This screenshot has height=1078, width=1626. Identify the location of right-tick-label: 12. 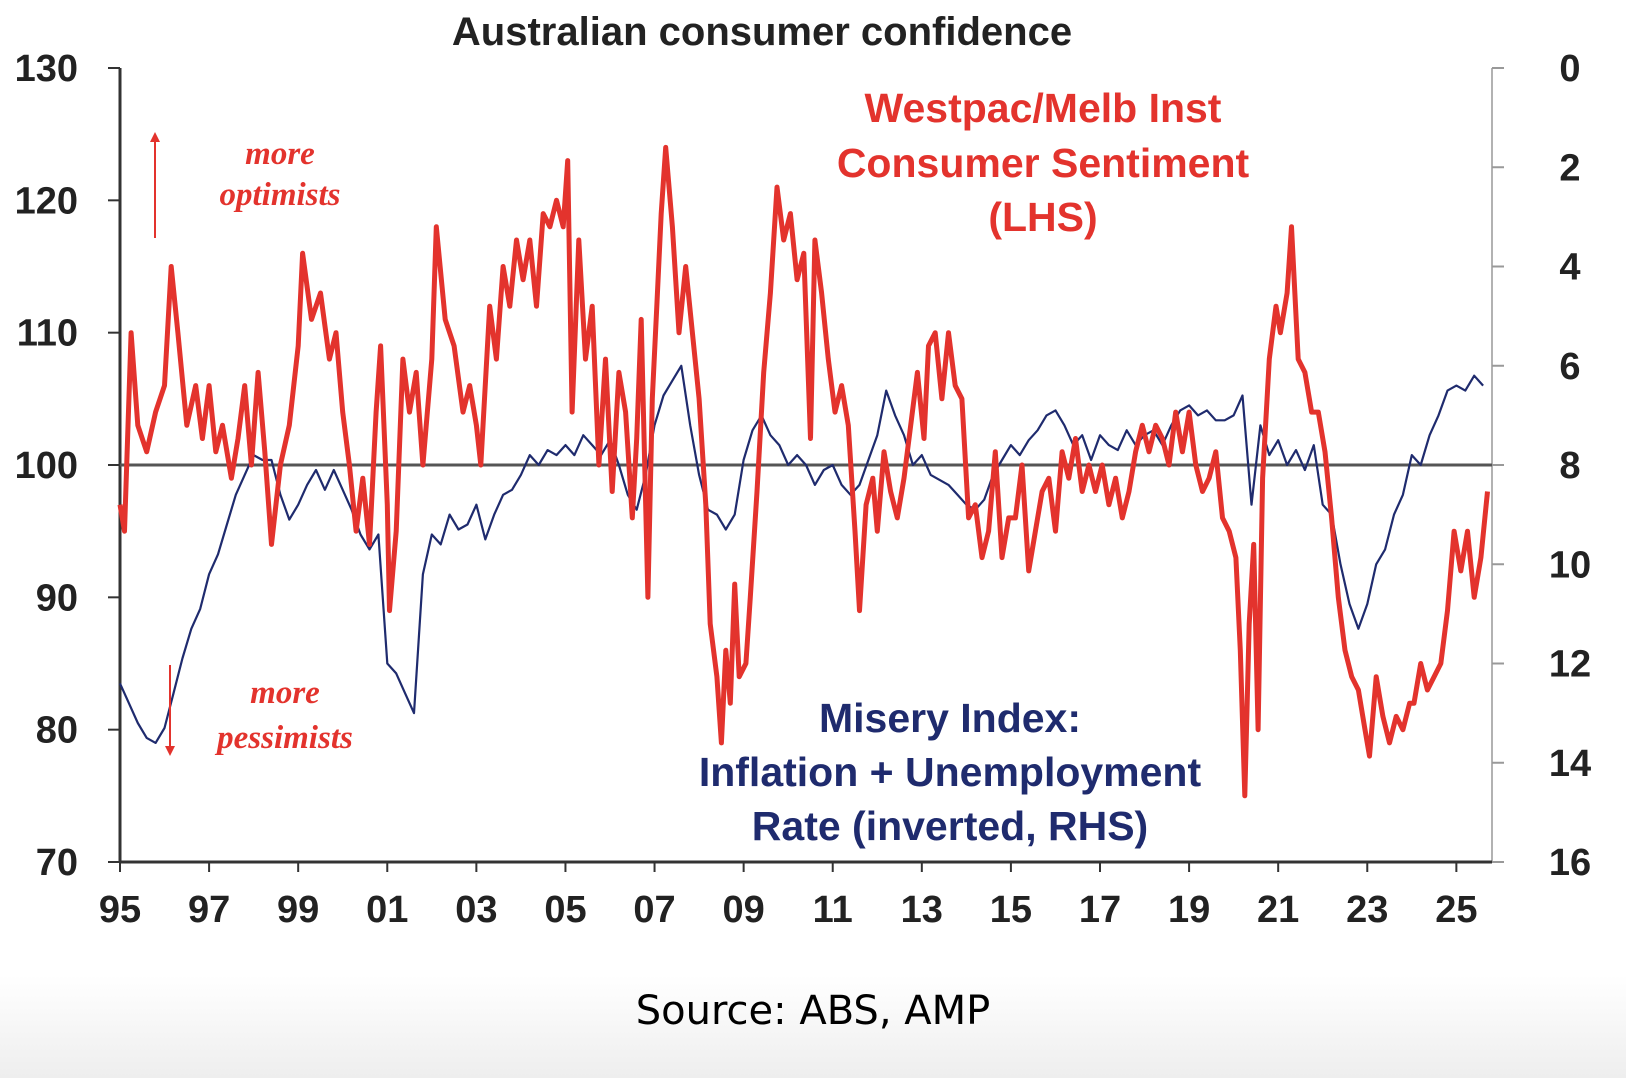
(1570, 665).